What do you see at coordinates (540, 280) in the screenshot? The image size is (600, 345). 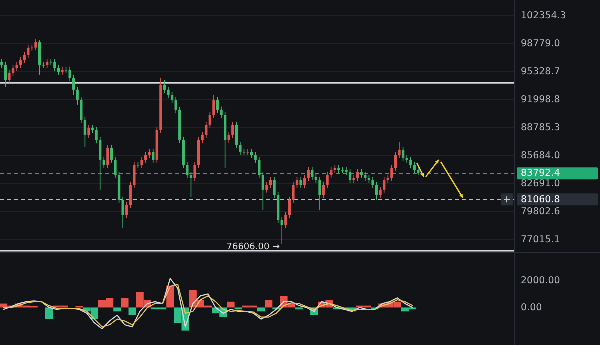 I see `y-tick-label: 2000.00` at bounding box center [540, 280].